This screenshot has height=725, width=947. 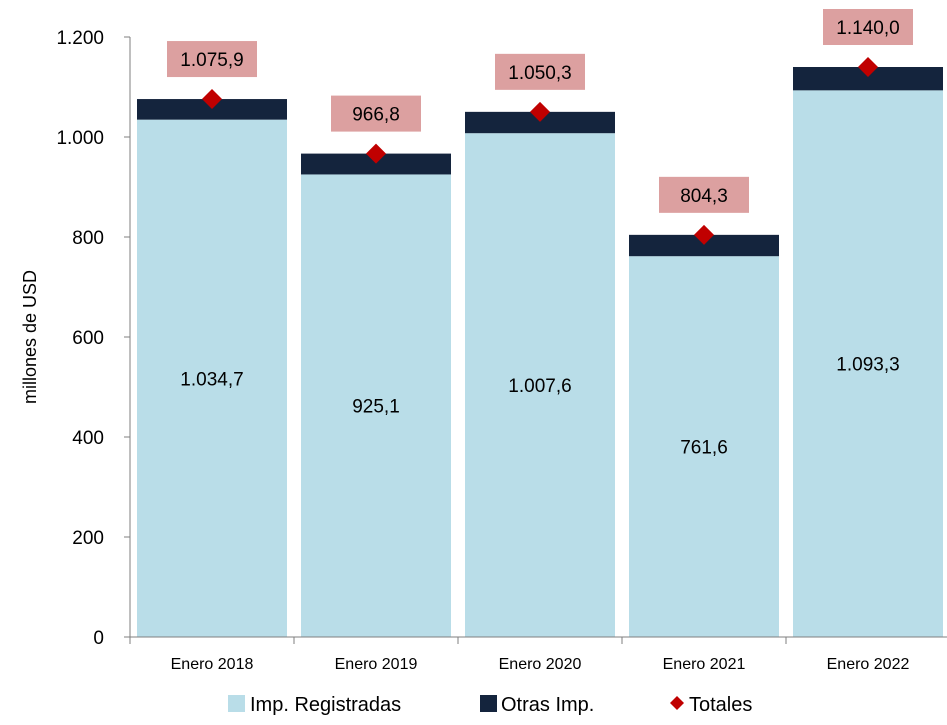 I want to click on legend-swatch-imp-registradas, so click(x=236, y=703).